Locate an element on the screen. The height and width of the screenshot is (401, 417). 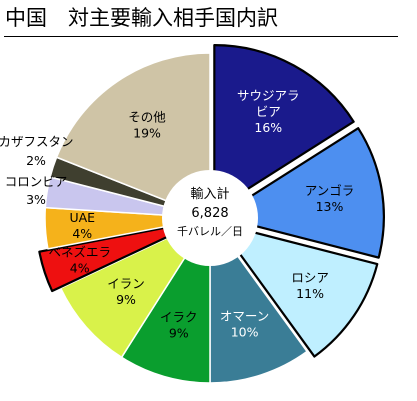
center-hole is located at coordinates (210, 218).